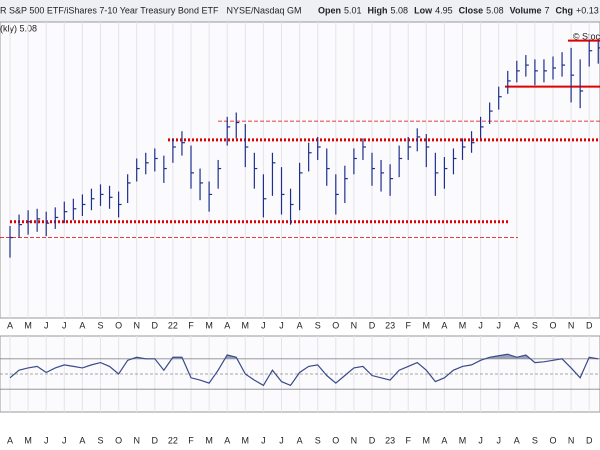 Image resolution: width=600 pixels, height=450 pixels. I want to click on stat-label: Close, so click(471, 10).